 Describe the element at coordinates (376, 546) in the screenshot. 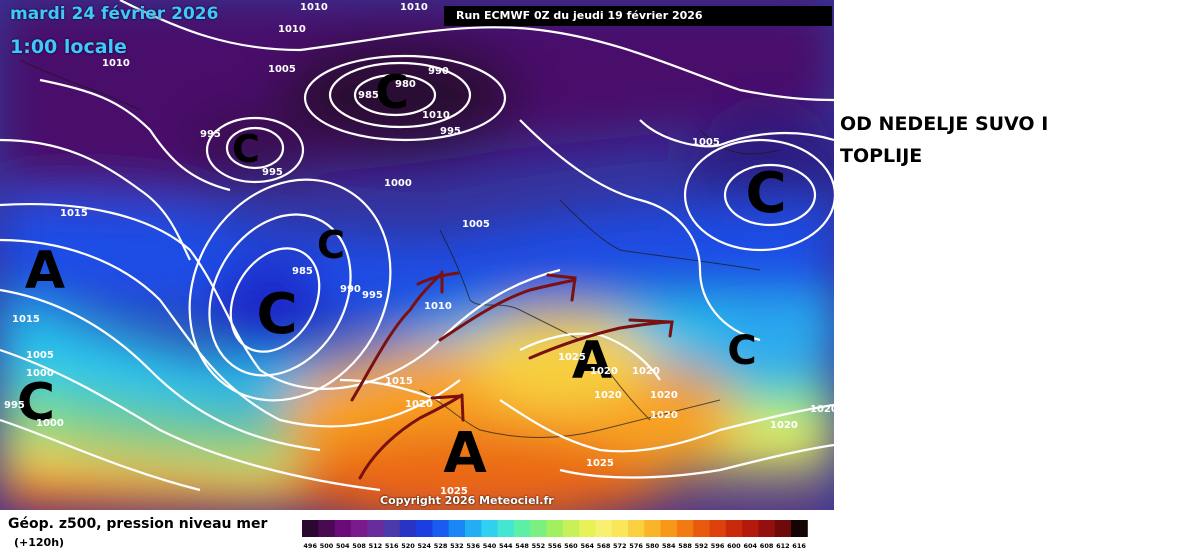

I see `scale-tick-label: 512` at that location.